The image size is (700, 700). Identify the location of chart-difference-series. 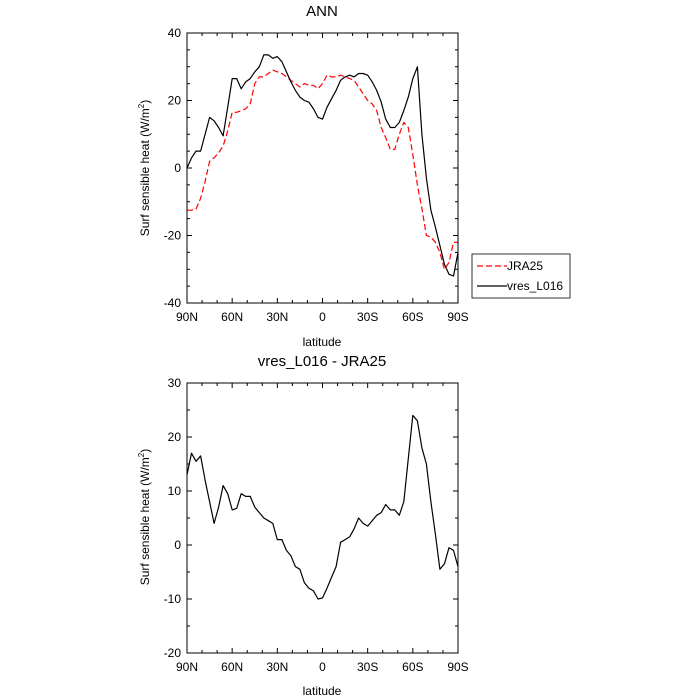
(322, 507).